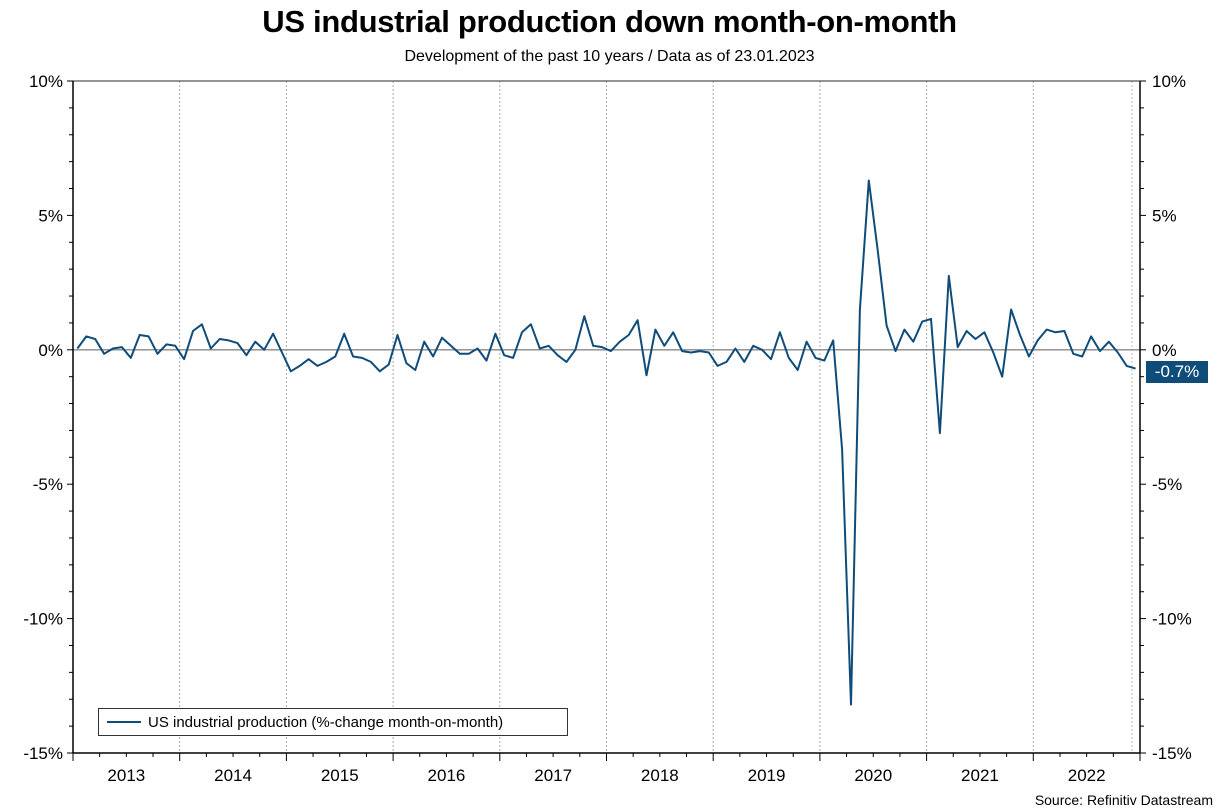 The image size is (1219, 811). I want to click on y-tick-label-right: 0%, so click(1164, 350).